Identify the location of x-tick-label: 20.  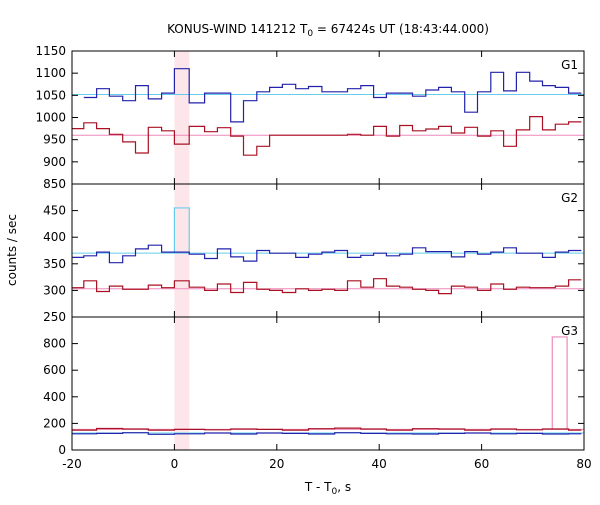
(276, 464).